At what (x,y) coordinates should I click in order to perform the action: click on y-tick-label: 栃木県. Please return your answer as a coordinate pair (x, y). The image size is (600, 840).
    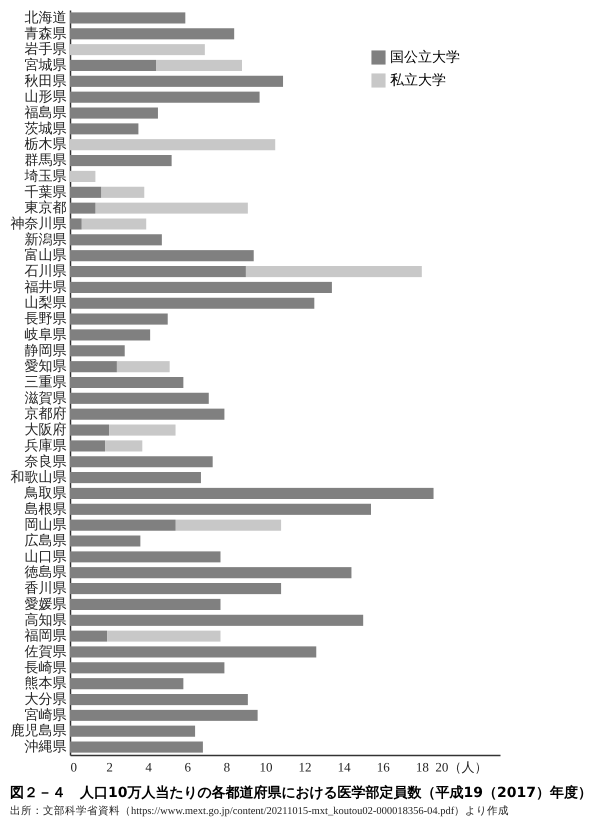
    Looking at the image, I should click on (45, 144).